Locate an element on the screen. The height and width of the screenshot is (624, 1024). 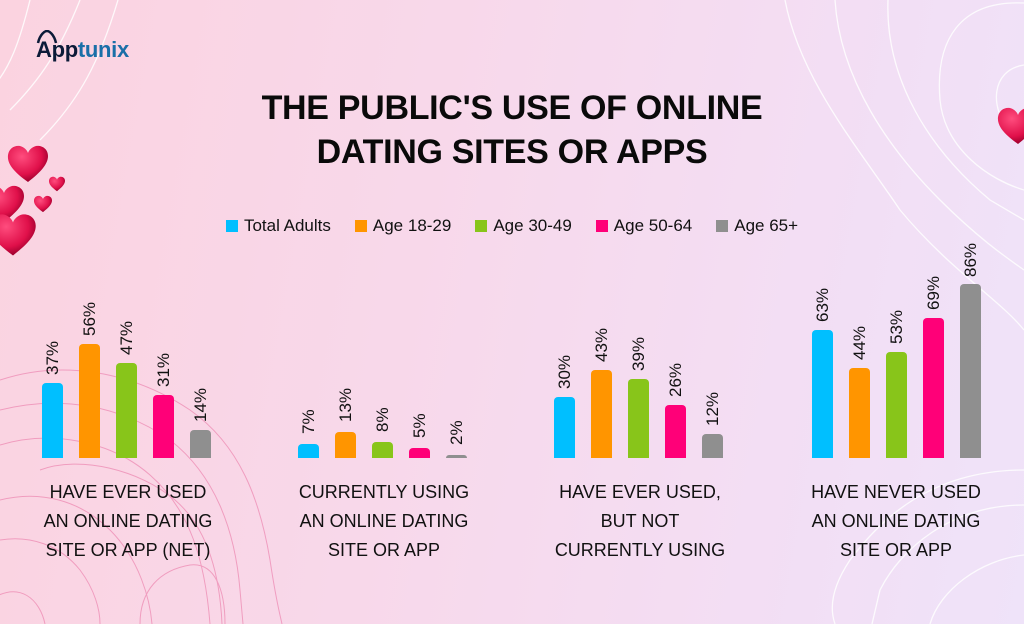
bar-value-label: 12% is located at coordinates (712, 408).